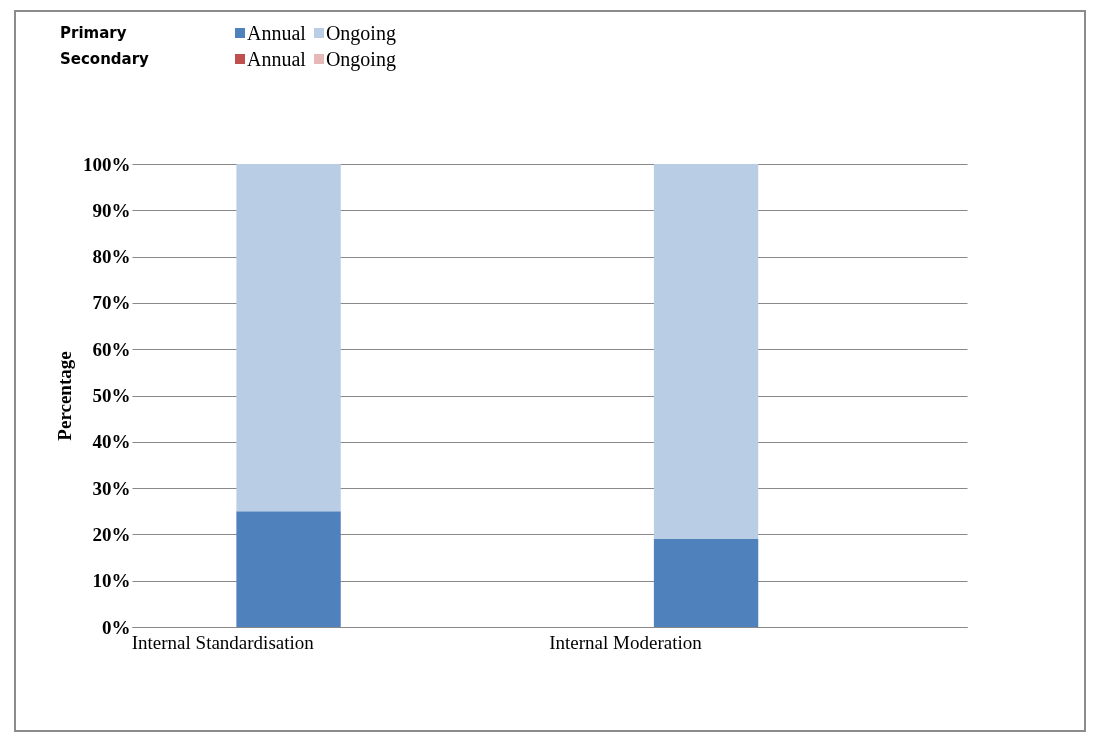  Describe the element at coordinates (64, 396) in the screenshot. I see `y-axis-title: Percentage` at that location.